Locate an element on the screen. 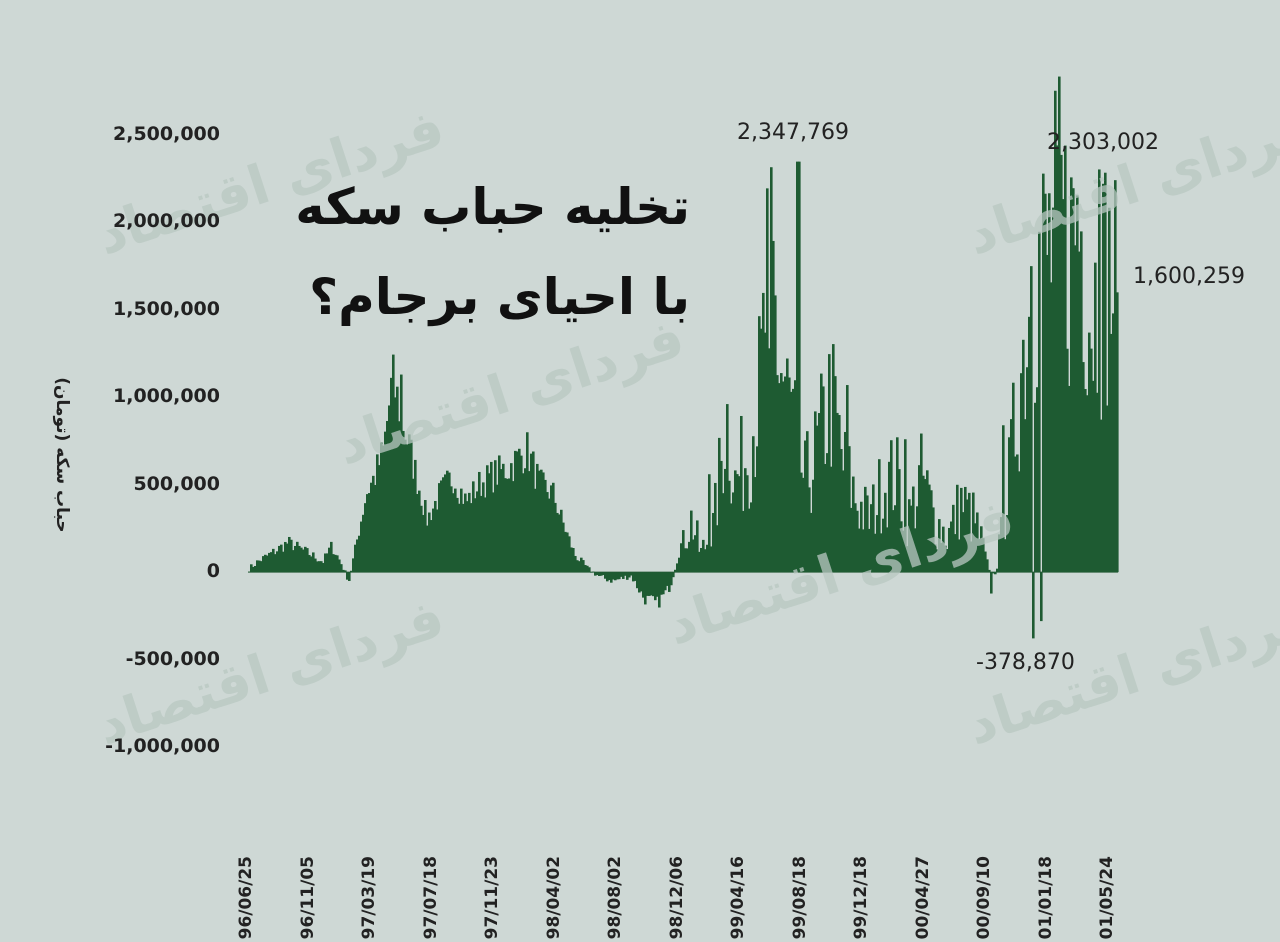 The image size is (1280, 942). y-tick-label: 2,500,000 is located at coordinates (166, 134).